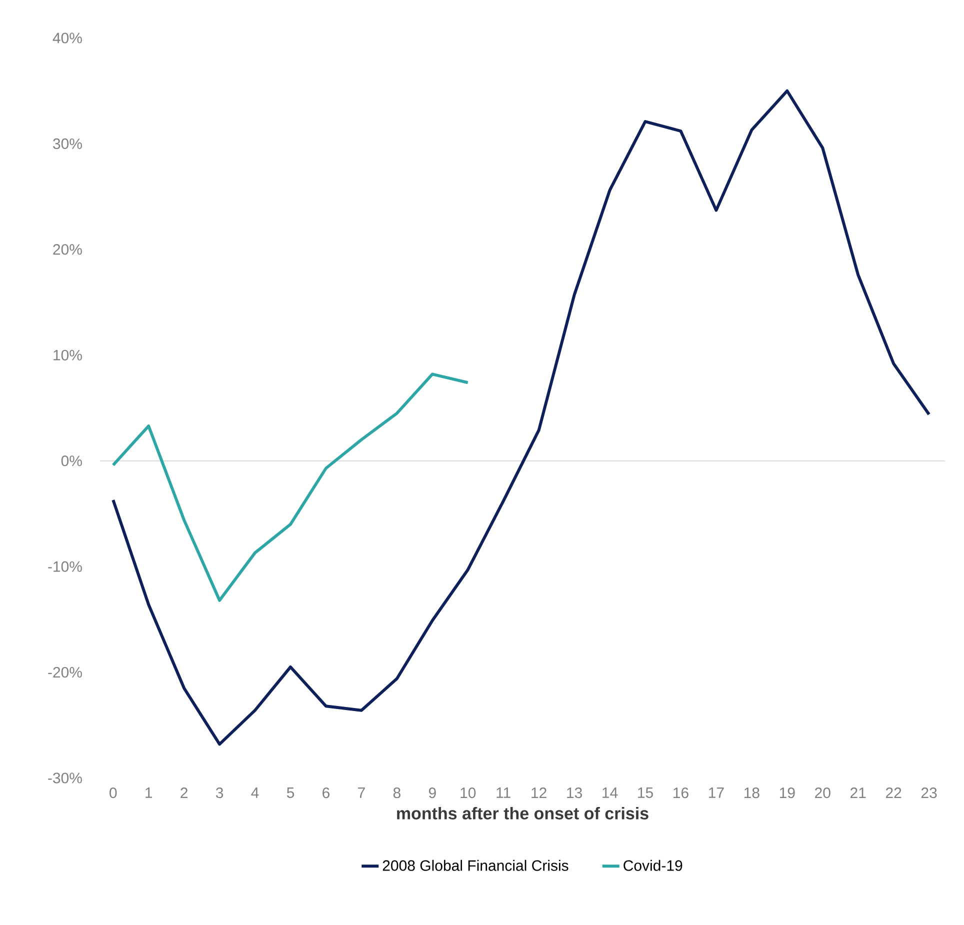 Image resolution: width=964 pixels, height=925 pixels. Describe the element at coordinates (475, 865) in the screenshot. I see `legend-label: 2008 Global Financial Crisis` at that location.